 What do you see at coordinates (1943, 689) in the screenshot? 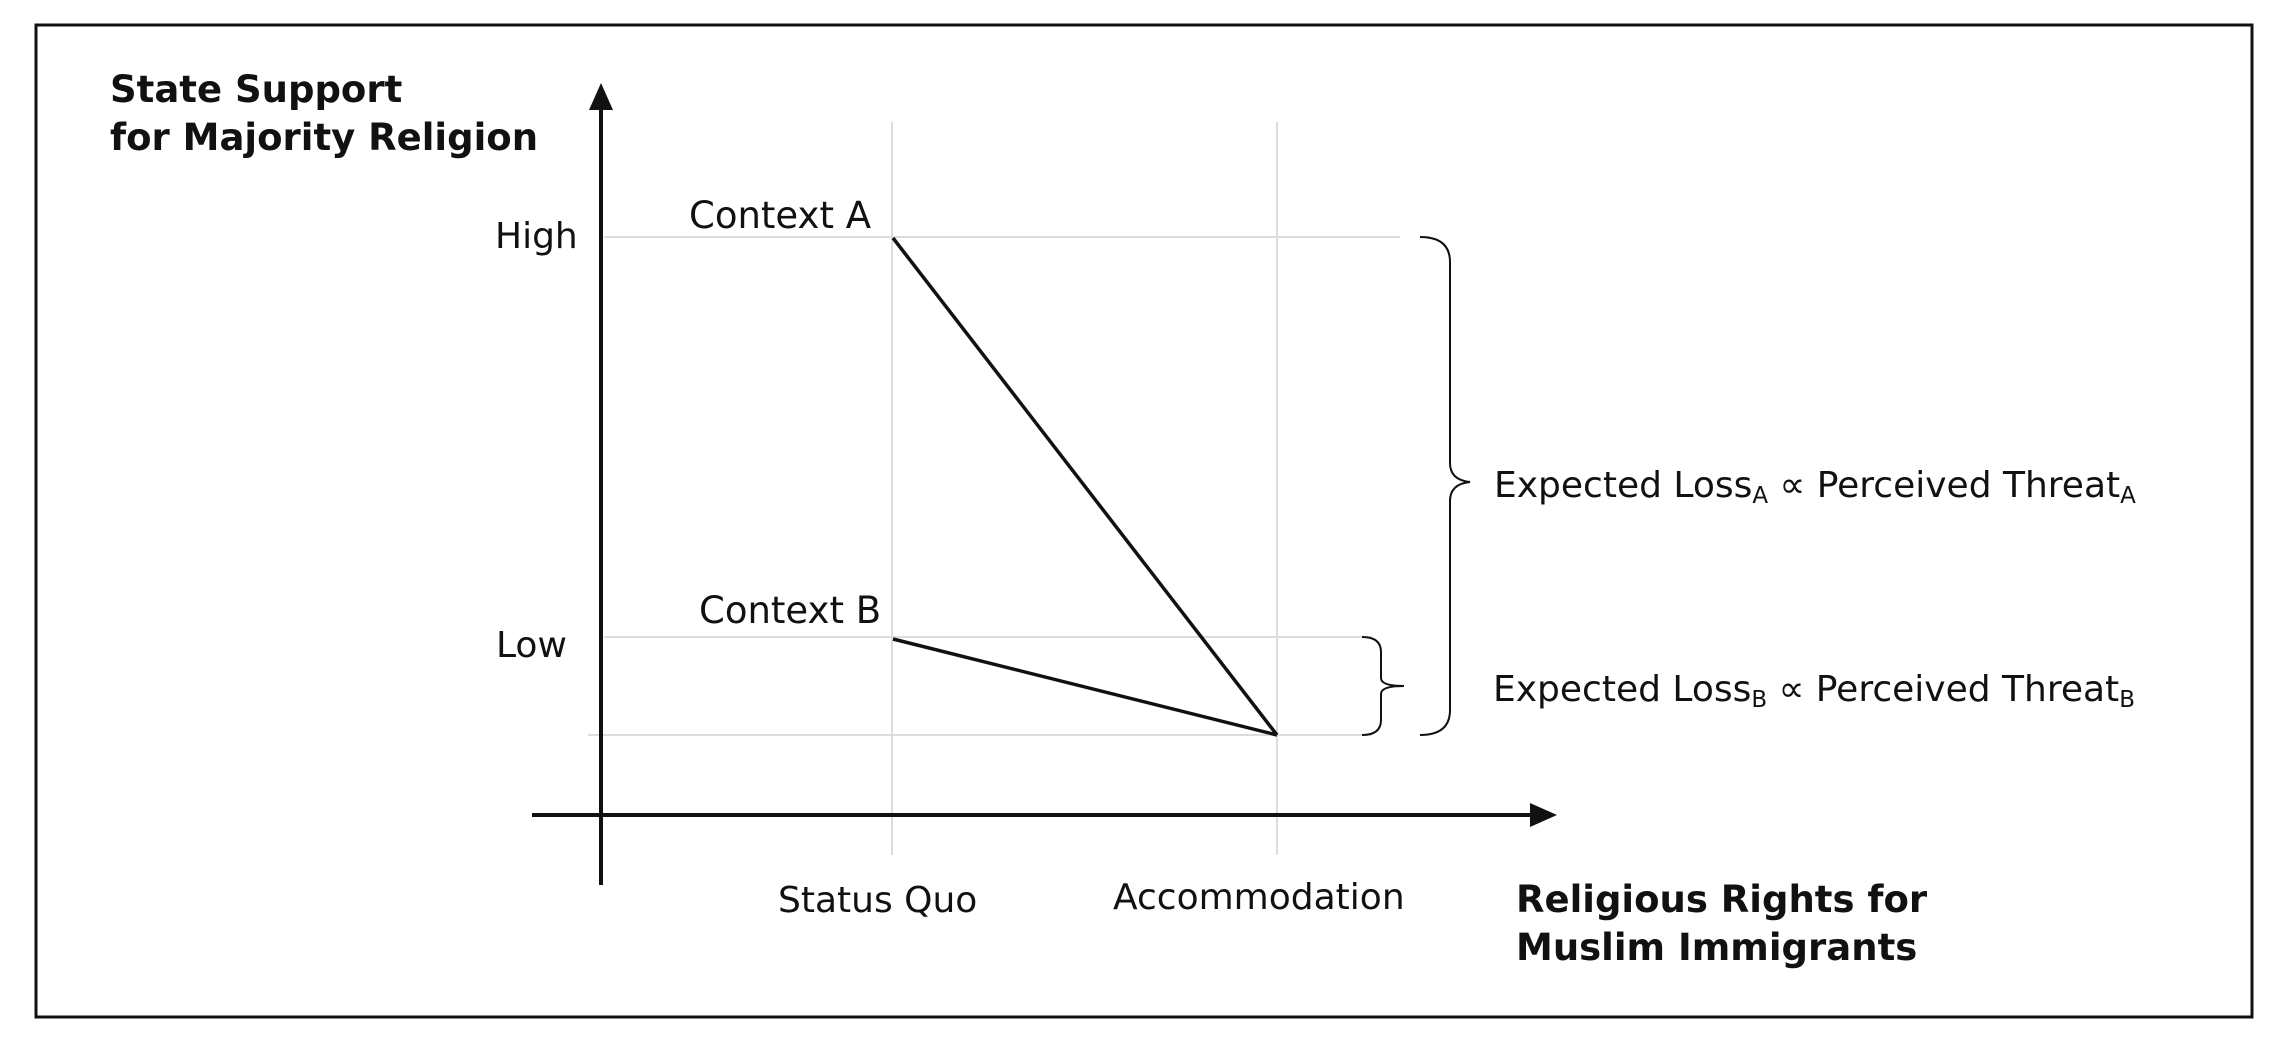
I see `loss-b-middle: ∝ Perceived Threat` at bounding box center [1943, 689].